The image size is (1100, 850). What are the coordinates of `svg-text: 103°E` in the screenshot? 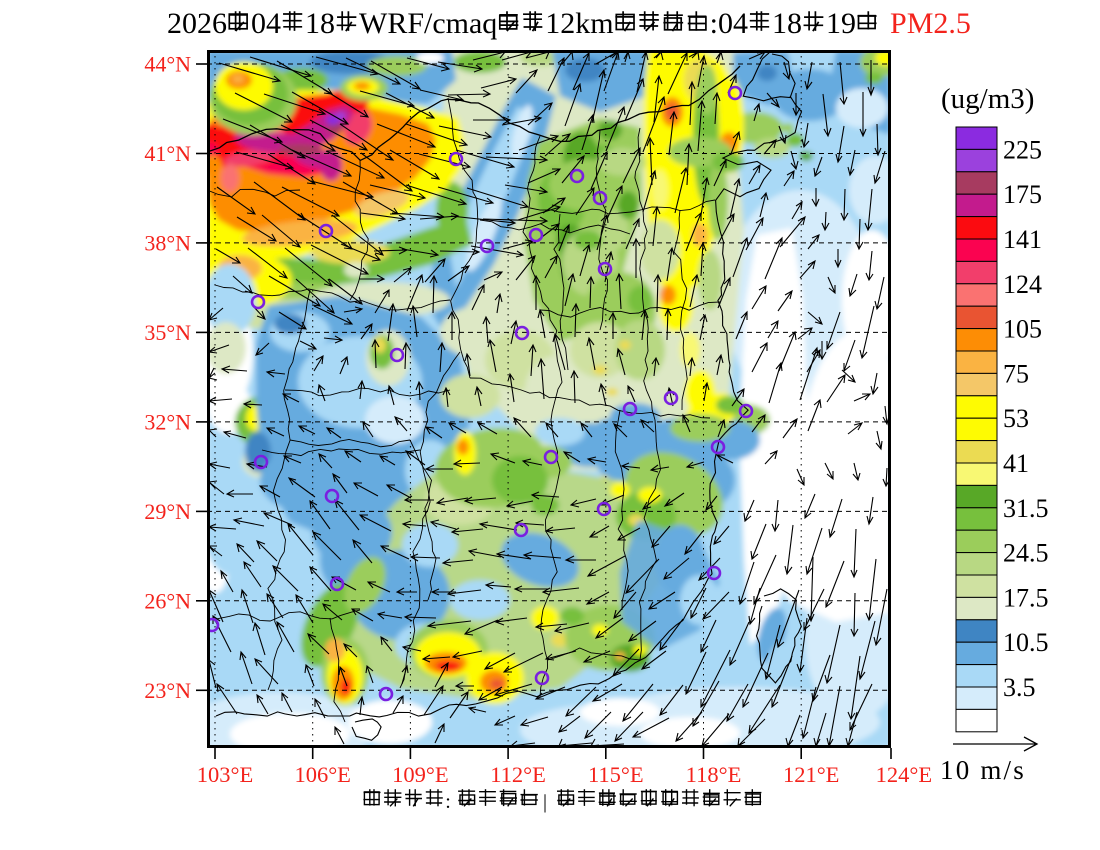 It's located at (225, 774).